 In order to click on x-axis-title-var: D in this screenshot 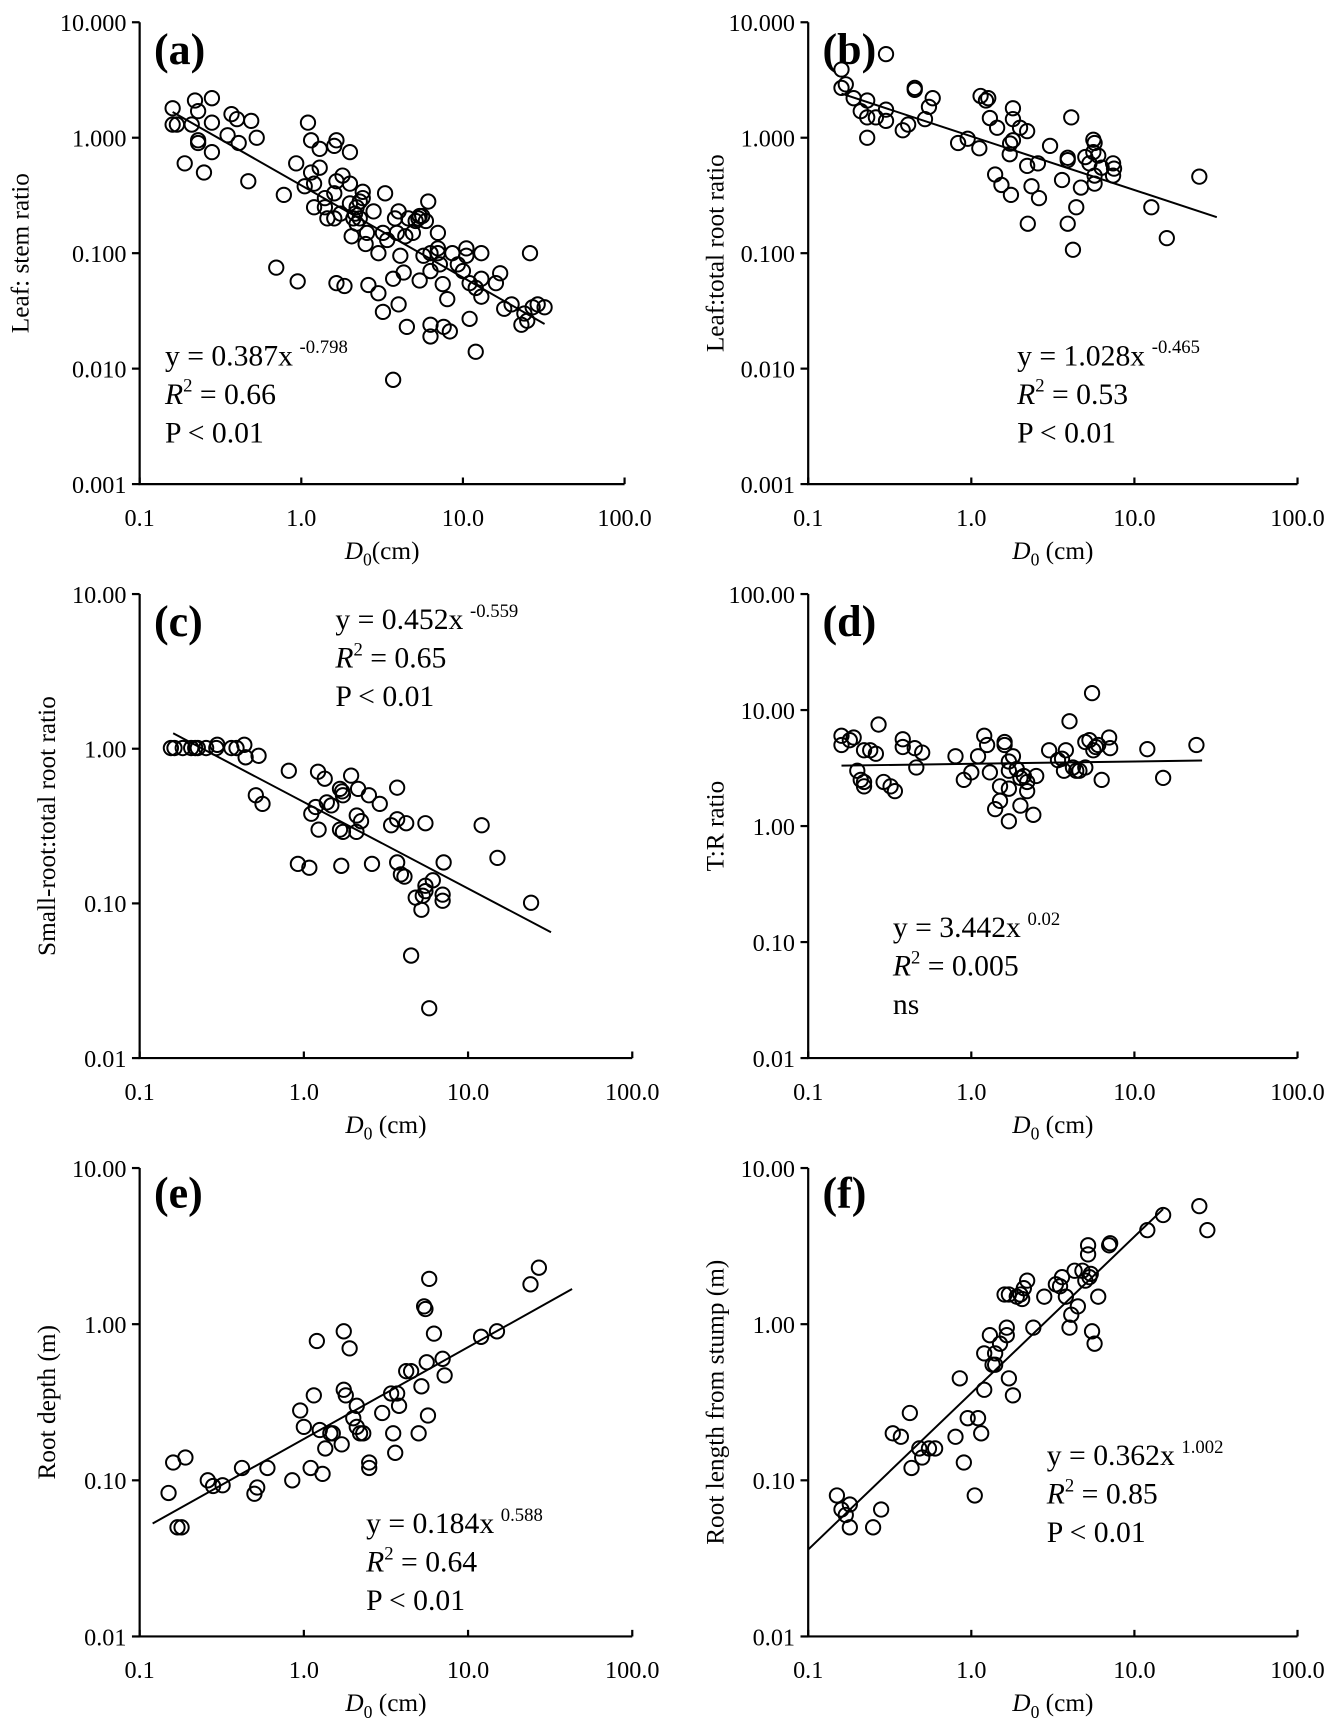, I will do `click(353, 1125)`.